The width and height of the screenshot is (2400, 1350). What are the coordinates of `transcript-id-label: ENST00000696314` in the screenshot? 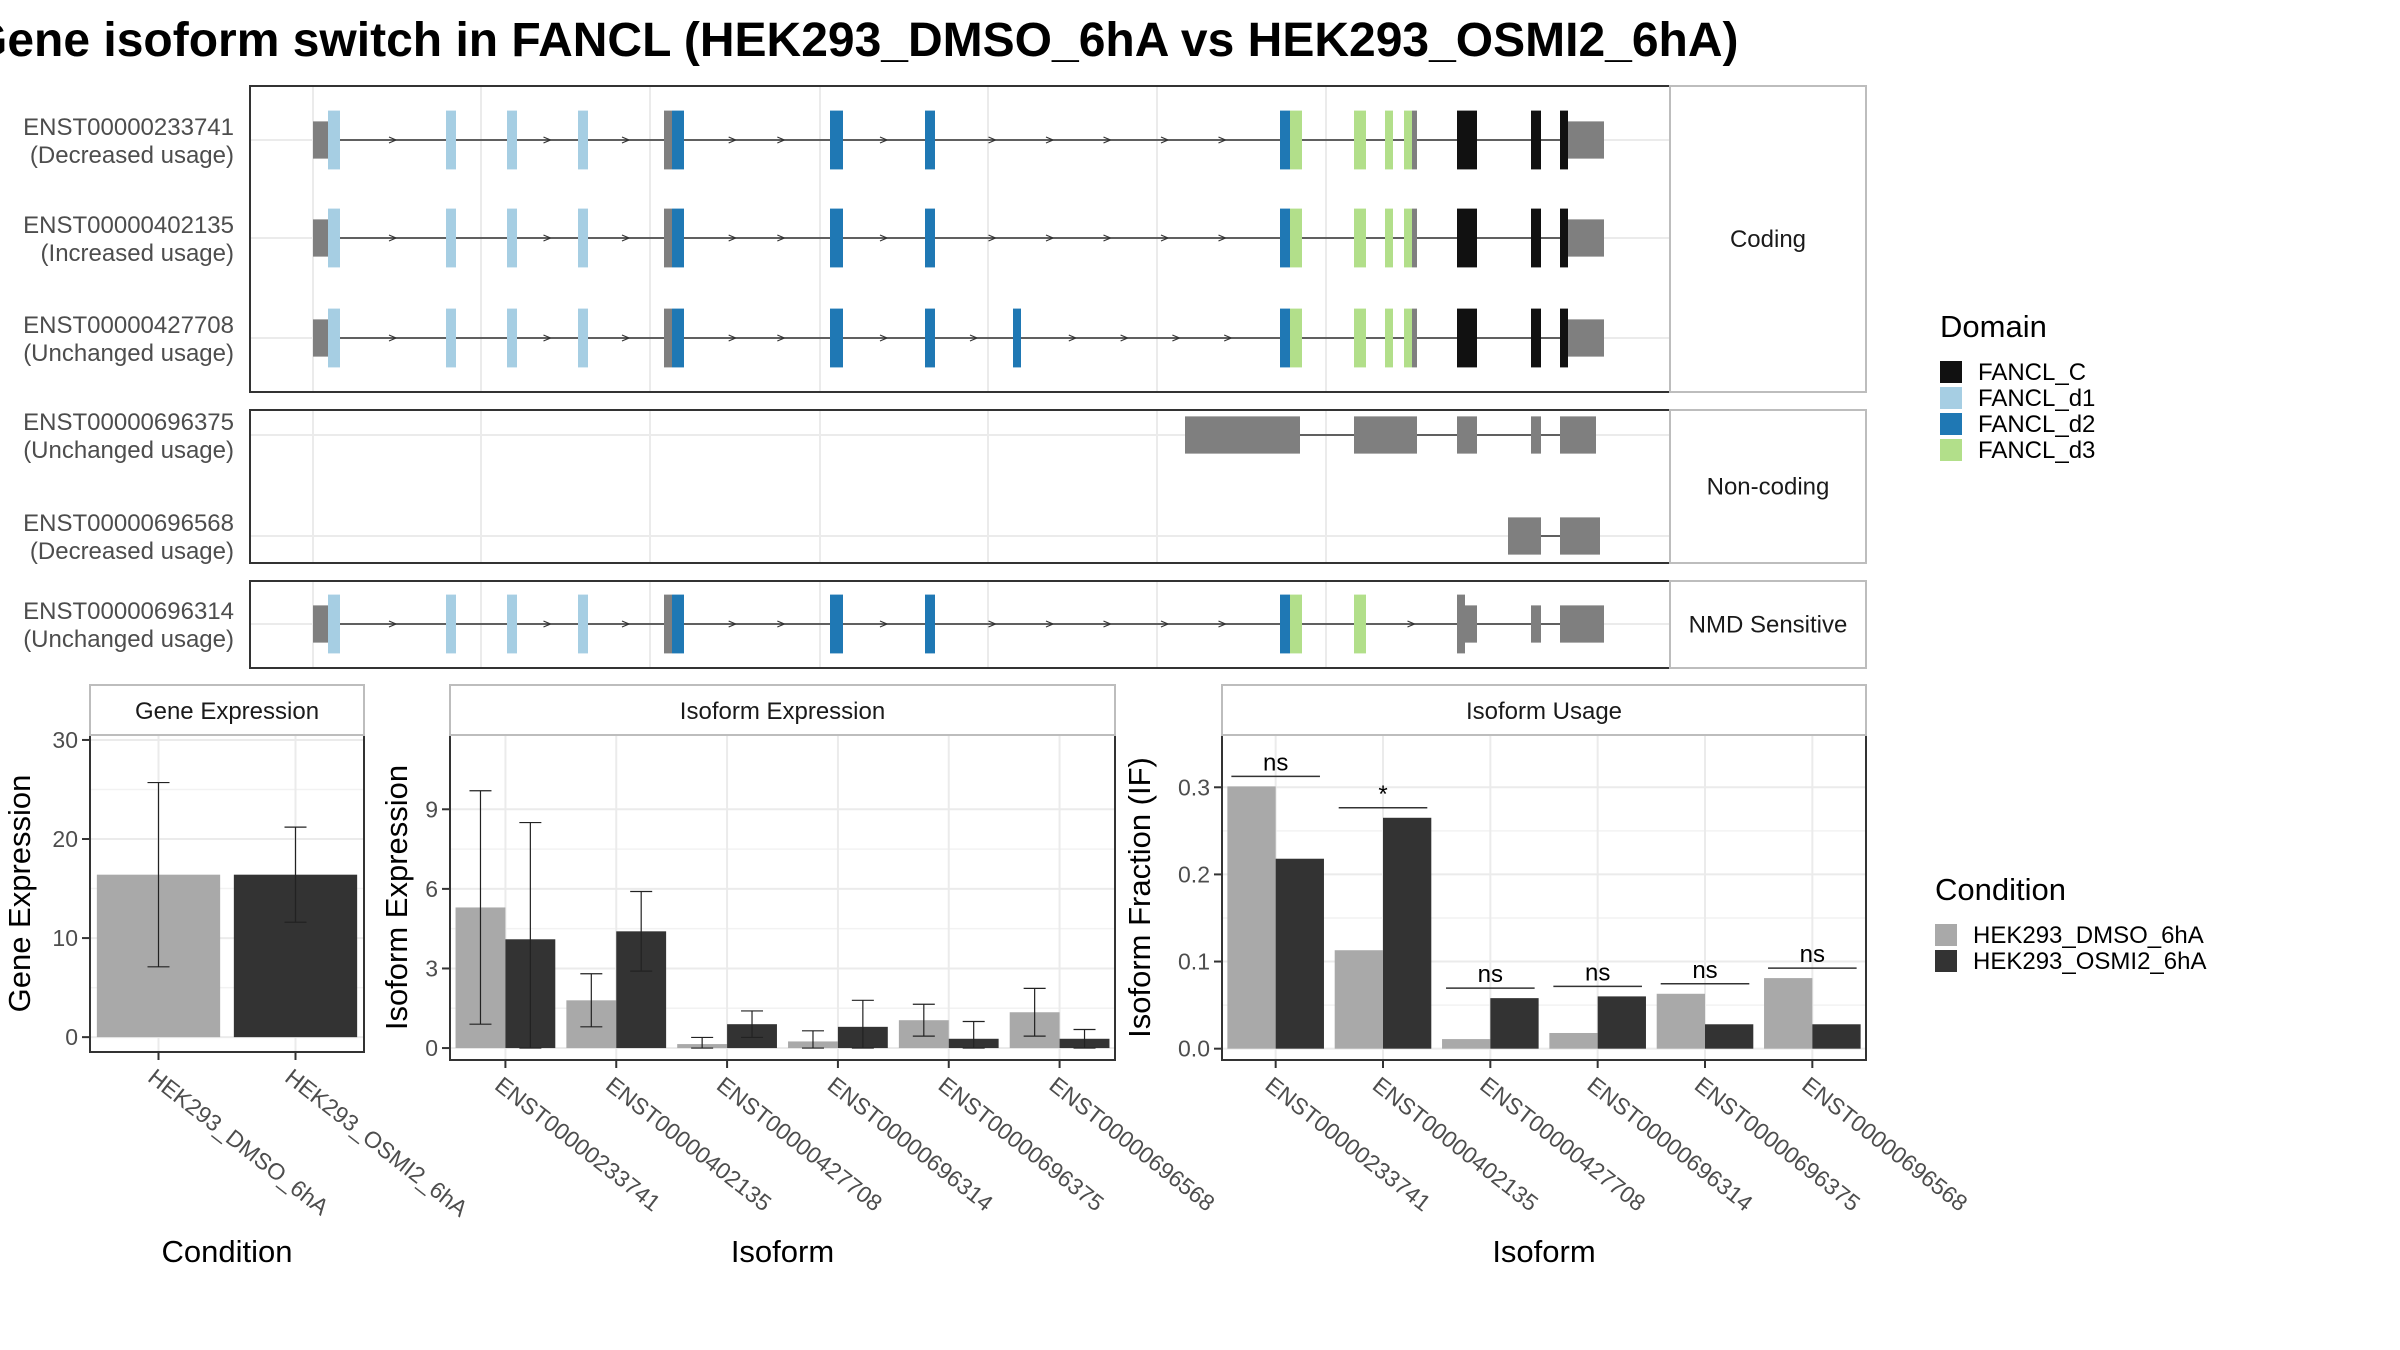 It's located at (128, 611).